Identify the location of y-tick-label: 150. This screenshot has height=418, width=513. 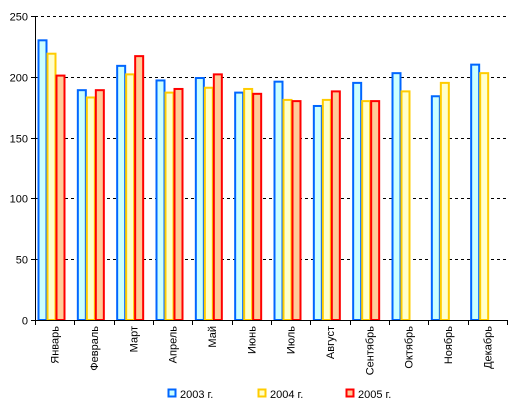
(19, 140).